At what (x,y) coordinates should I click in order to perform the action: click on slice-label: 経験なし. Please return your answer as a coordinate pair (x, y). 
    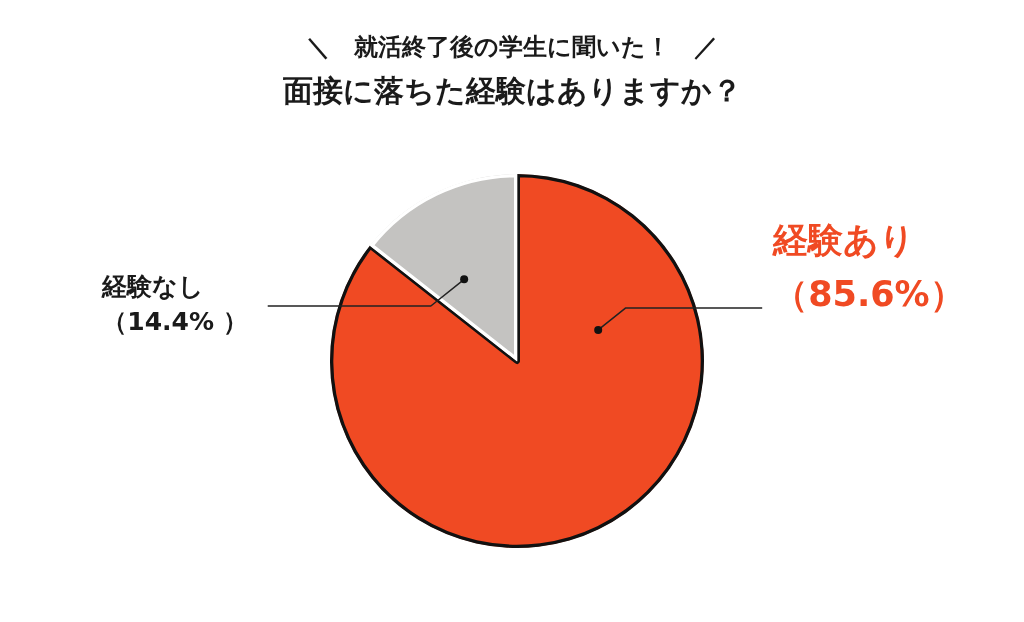
    Looking at the image, I should click on (153, 287).